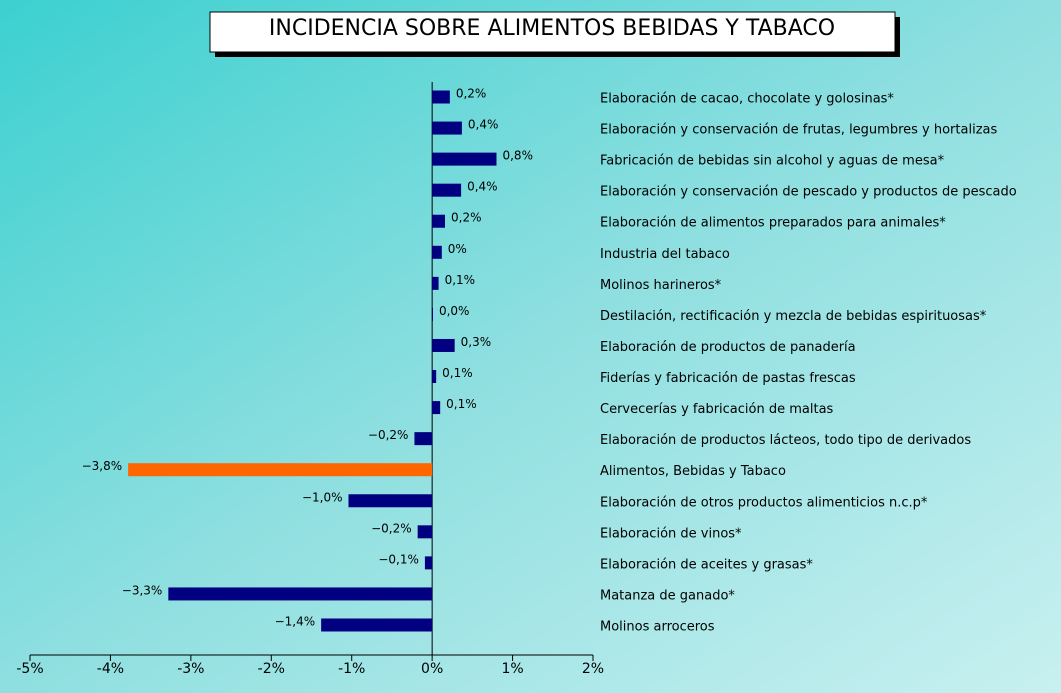 This screenshot has height=693, width=1061. I want to click on value-label: 0,3%, so click(476, 342).